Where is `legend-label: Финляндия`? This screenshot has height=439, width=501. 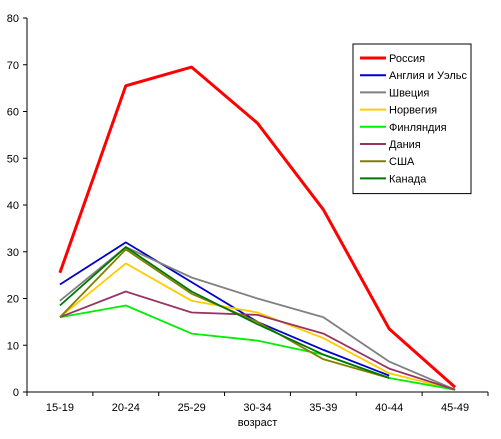 legend-label: Финляндия is located at coordinates (418, 128).